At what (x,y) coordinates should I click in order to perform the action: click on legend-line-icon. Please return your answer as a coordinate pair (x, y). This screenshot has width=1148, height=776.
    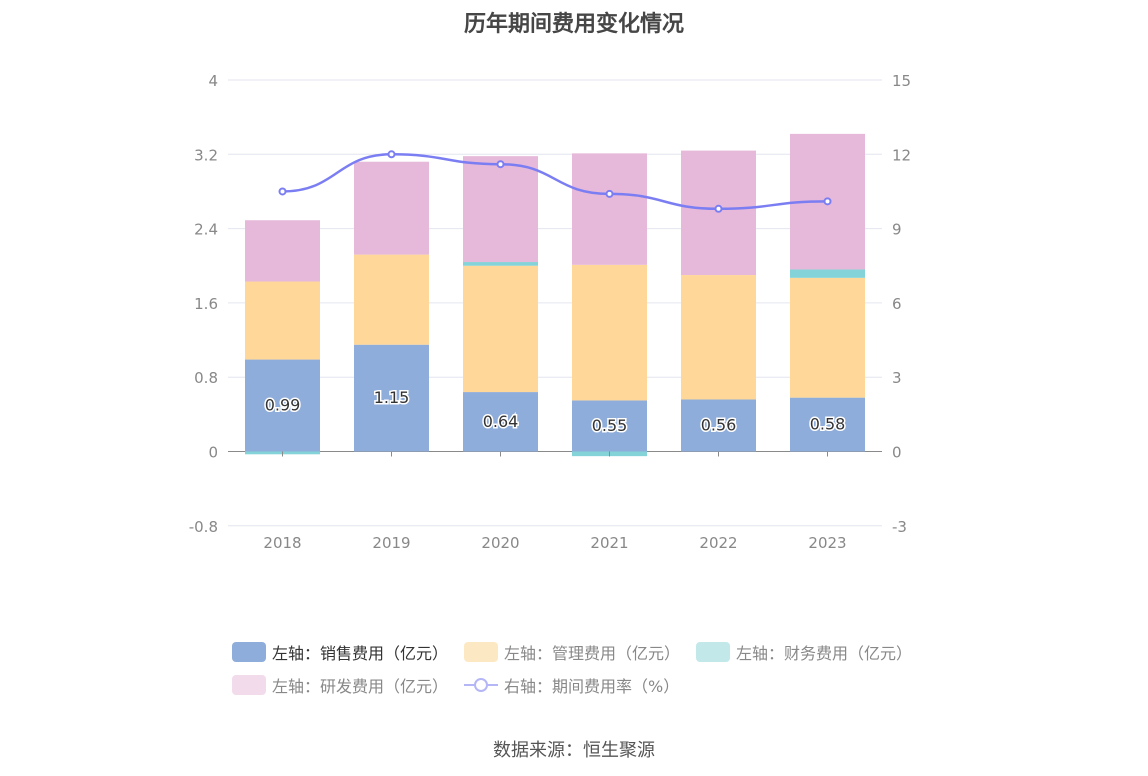
    Looking at the image, I should click on (481, 685).